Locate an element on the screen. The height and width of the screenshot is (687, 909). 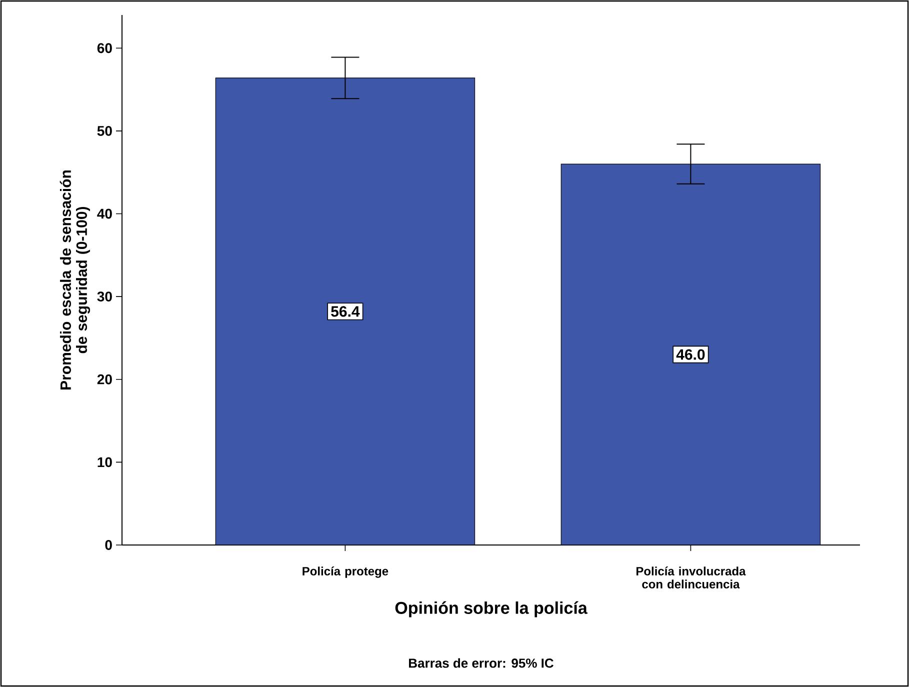
x-tick-label: Policía protege is located at coordinates (345, 572).